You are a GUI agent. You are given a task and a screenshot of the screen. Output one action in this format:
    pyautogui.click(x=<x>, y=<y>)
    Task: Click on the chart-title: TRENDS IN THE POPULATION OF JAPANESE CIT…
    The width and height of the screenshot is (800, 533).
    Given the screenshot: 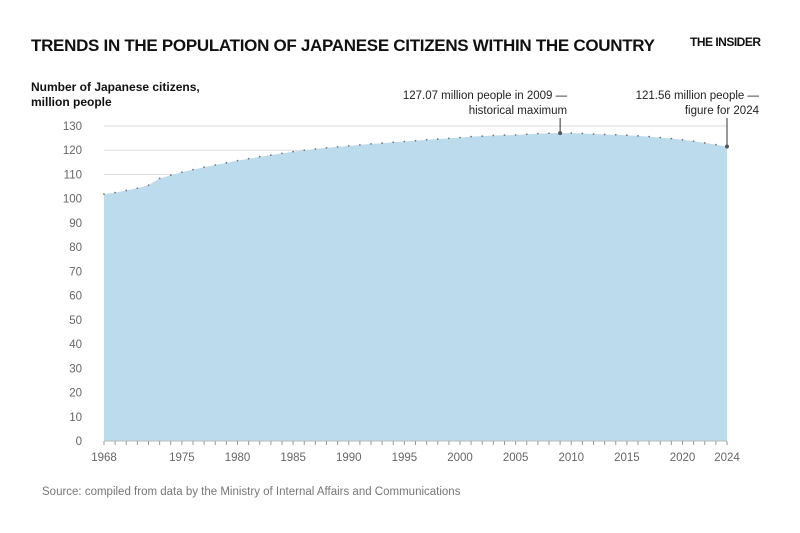 What is the action you would take?
    pyautogui.click(x=343, y=45)
    